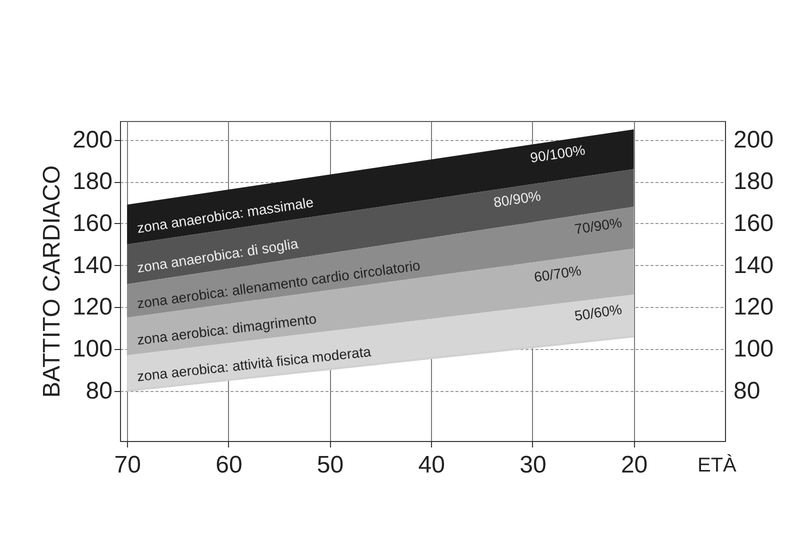 The width and height of the screenshot is (799, 540). Describe the element at coordinates (557, 274) in the screenshot. I see `annotation: 60/70%` at that location.